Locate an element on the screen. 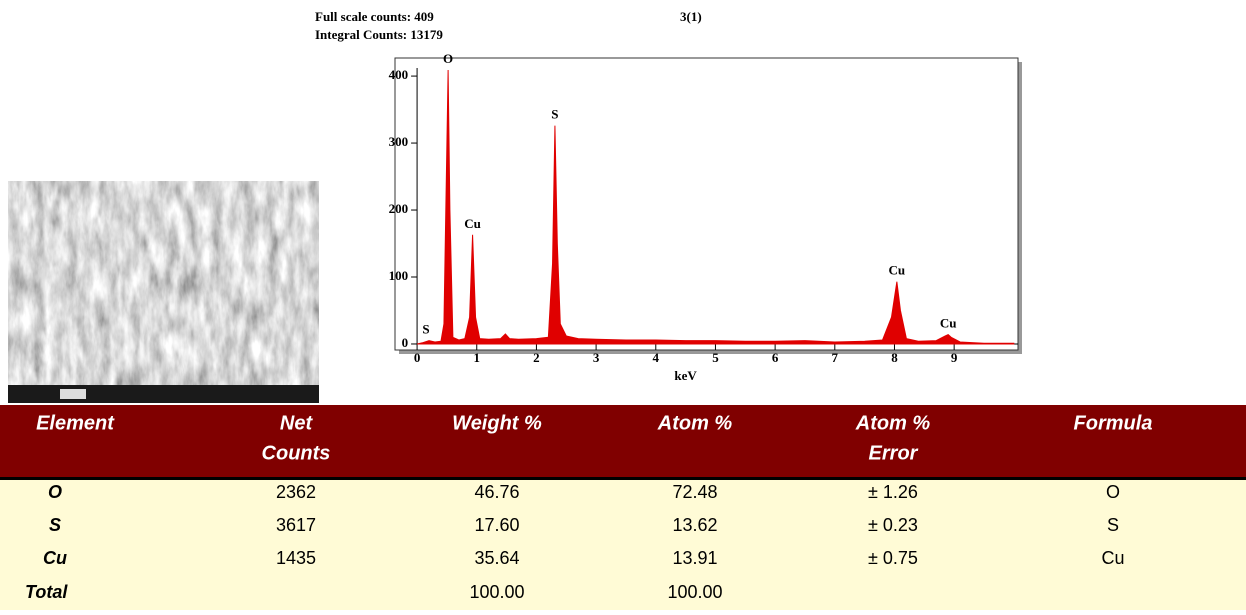 The image size is (1246, 615). y-tick-label: 100 is located at coordinates (399, 275).